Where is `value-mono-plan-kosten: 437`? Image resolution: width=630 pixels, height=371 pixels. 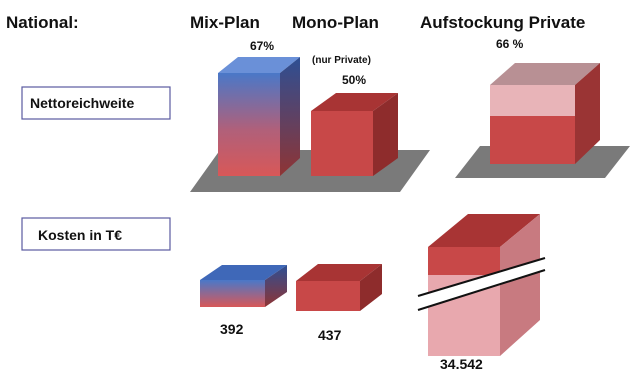 value-mono-plan-kosten: 437 is located at coordinates (330, 335).